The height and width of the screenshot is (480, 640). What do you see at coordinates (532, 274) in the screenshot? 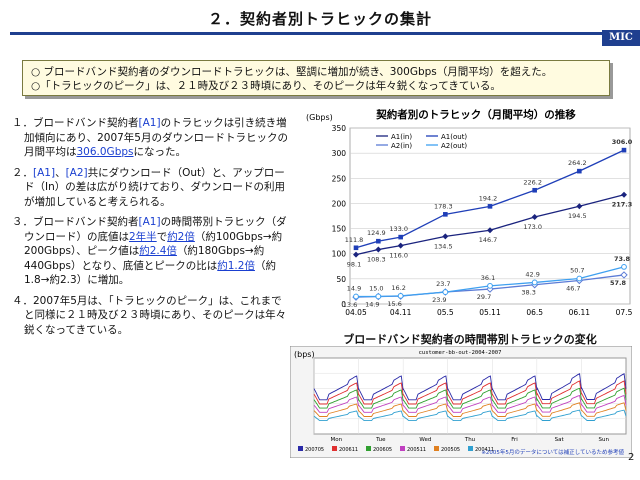
I see `data-label: 42.9` at bounding box center [532, 274].